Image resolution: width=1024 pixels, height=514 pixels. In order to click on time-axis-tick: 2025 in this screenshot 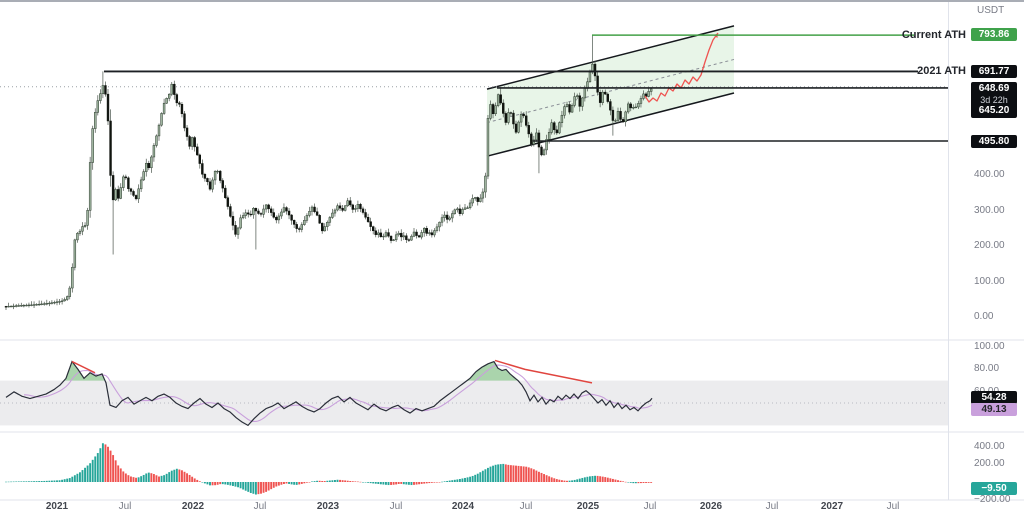, I will do `click(588, 506)`.